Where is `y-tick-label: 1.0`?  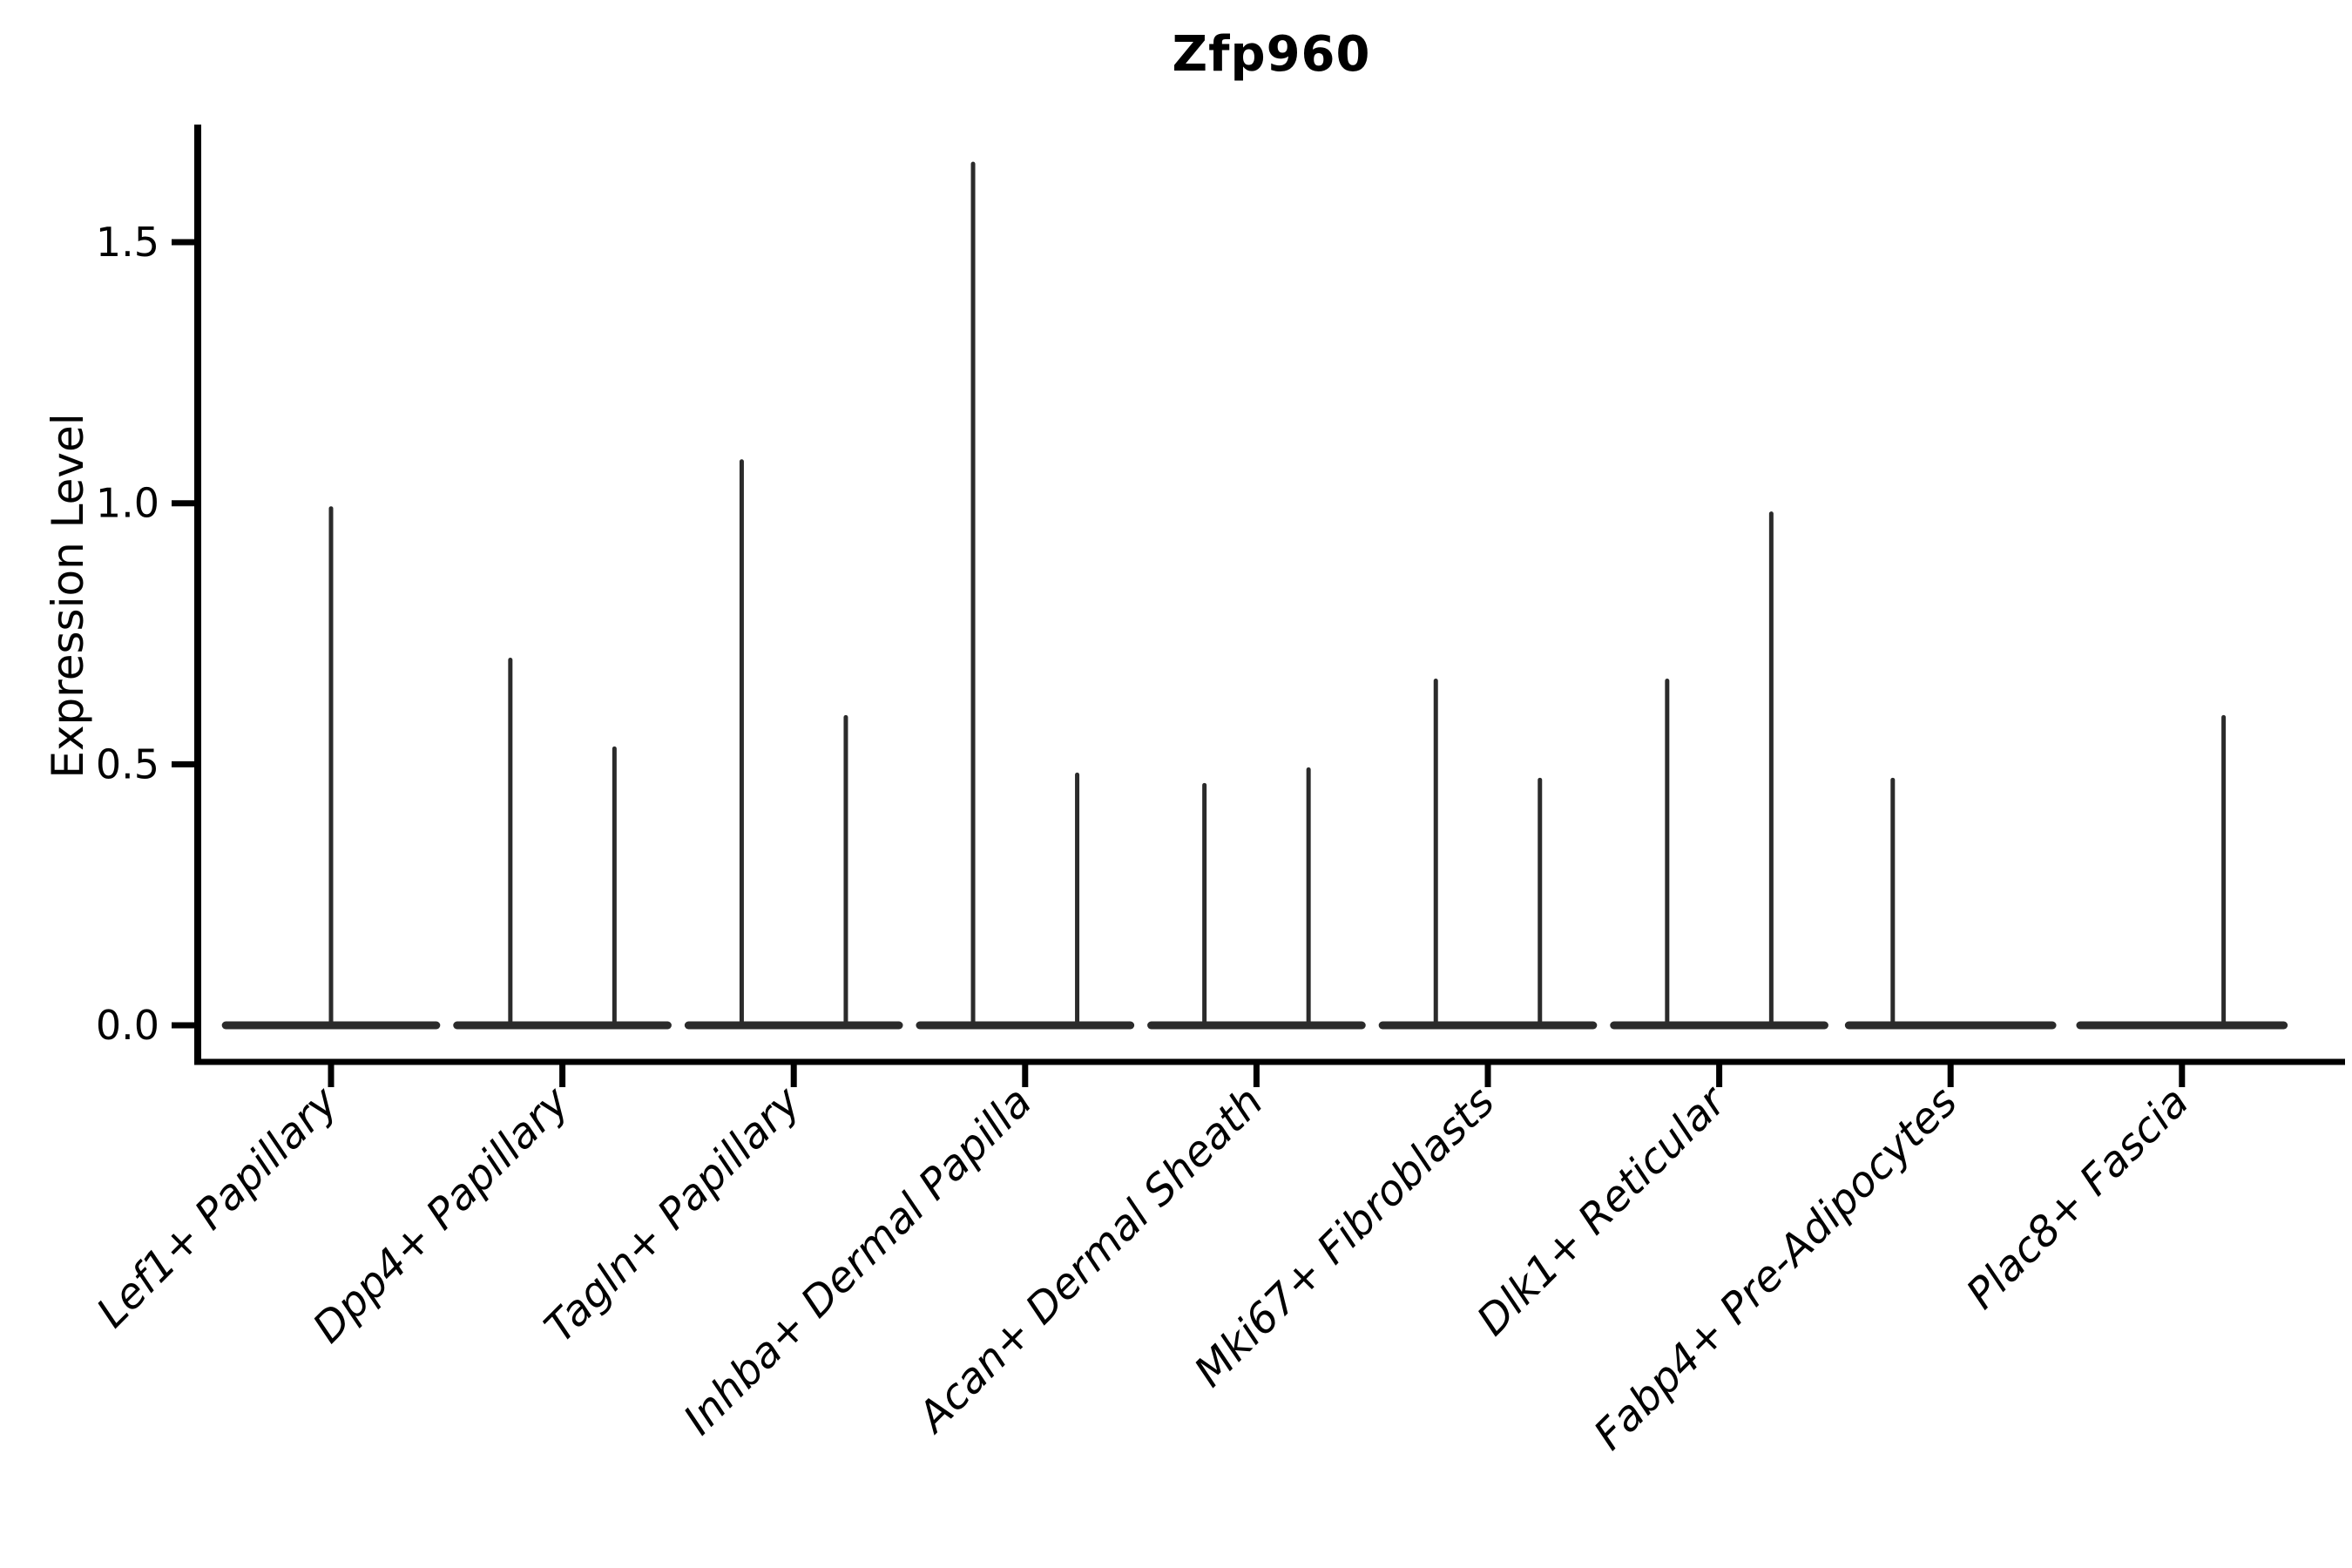
y-tick-label: 1.0 is located at coordinates (127, 504).